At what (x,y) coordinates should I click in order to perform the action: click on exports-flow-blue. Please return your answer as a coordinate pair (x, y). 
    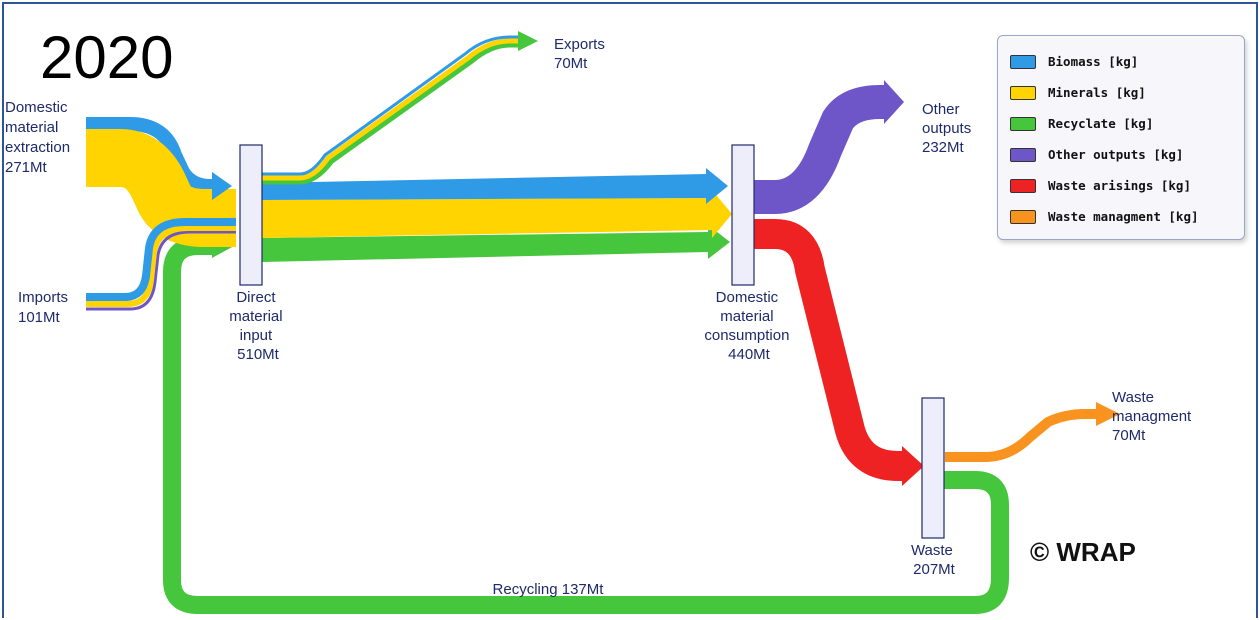
    Looking at the image, I should click on (391, 105).